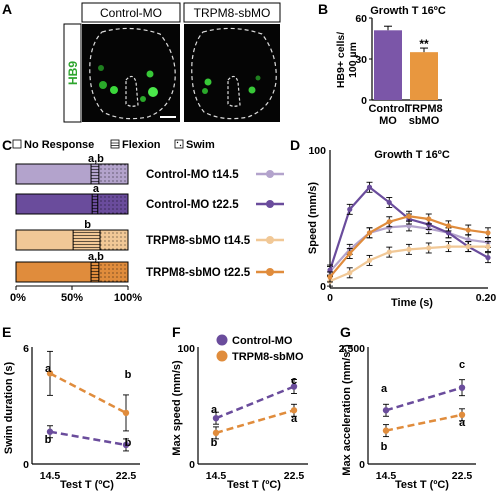 Image resolution: width=500 pixels, height=494 pixels. Describe the element at coordinates (412, 155) in the screenshot. I see `panel-d-title: Growth T 16ºC` at that location.